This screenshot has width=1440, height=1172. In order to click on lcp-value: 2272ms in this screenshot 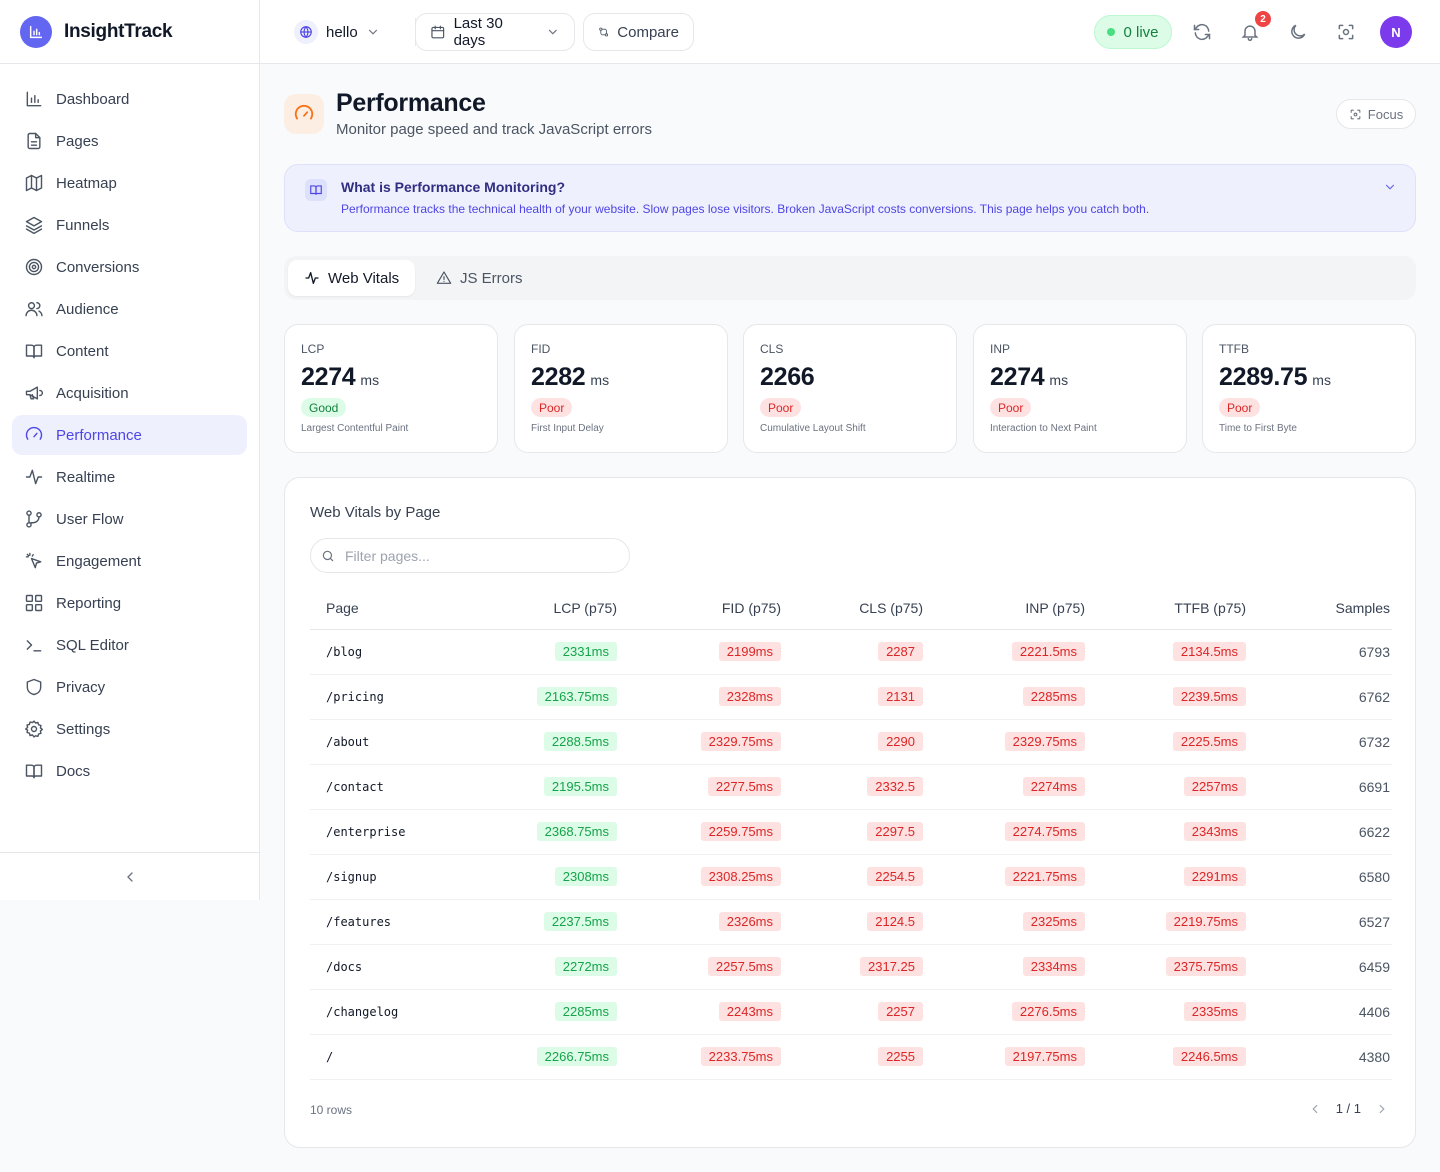, I will do `click(585, 966)`.